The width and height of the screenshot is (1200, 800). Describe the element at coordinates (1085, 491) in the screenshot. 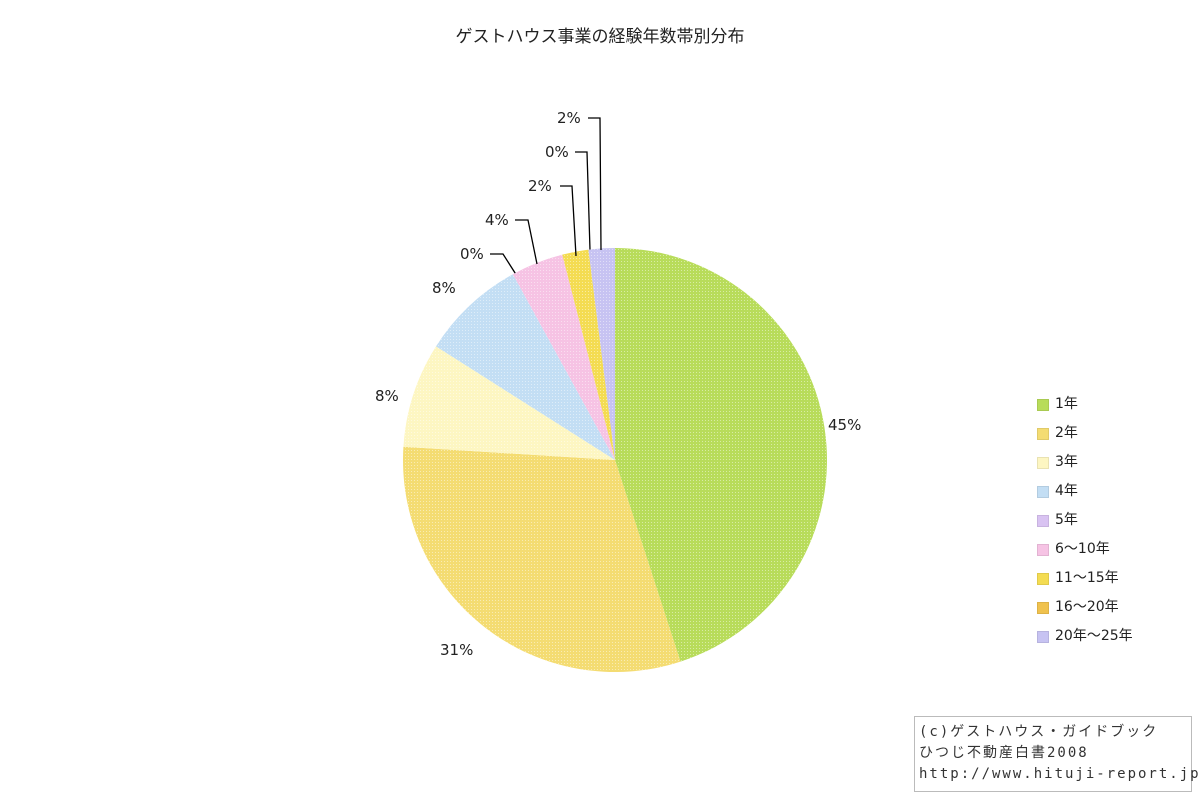

I see `legend-item: 4年` at that location.